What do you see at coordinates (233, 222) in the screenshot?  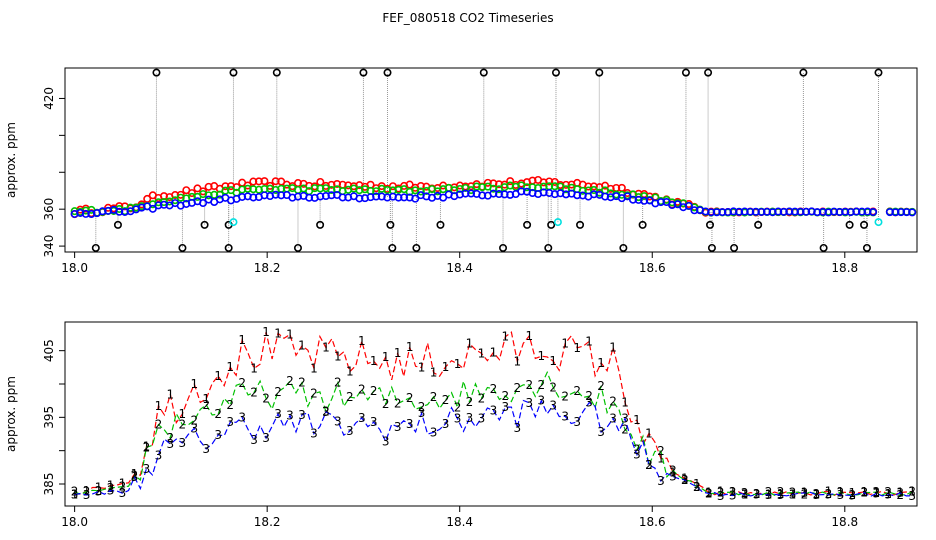 I see `cyan-spike-point` at bounding box center [233, 222].